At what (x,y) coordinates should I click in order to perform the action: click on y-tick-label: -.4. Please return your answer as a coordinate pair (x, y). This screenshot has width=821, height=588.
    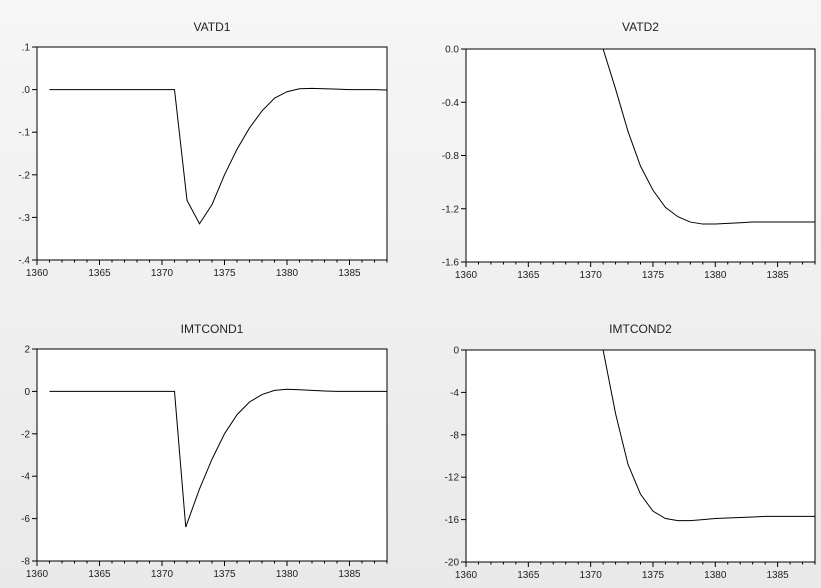
    Looking at the image, I should click on (24, 261).